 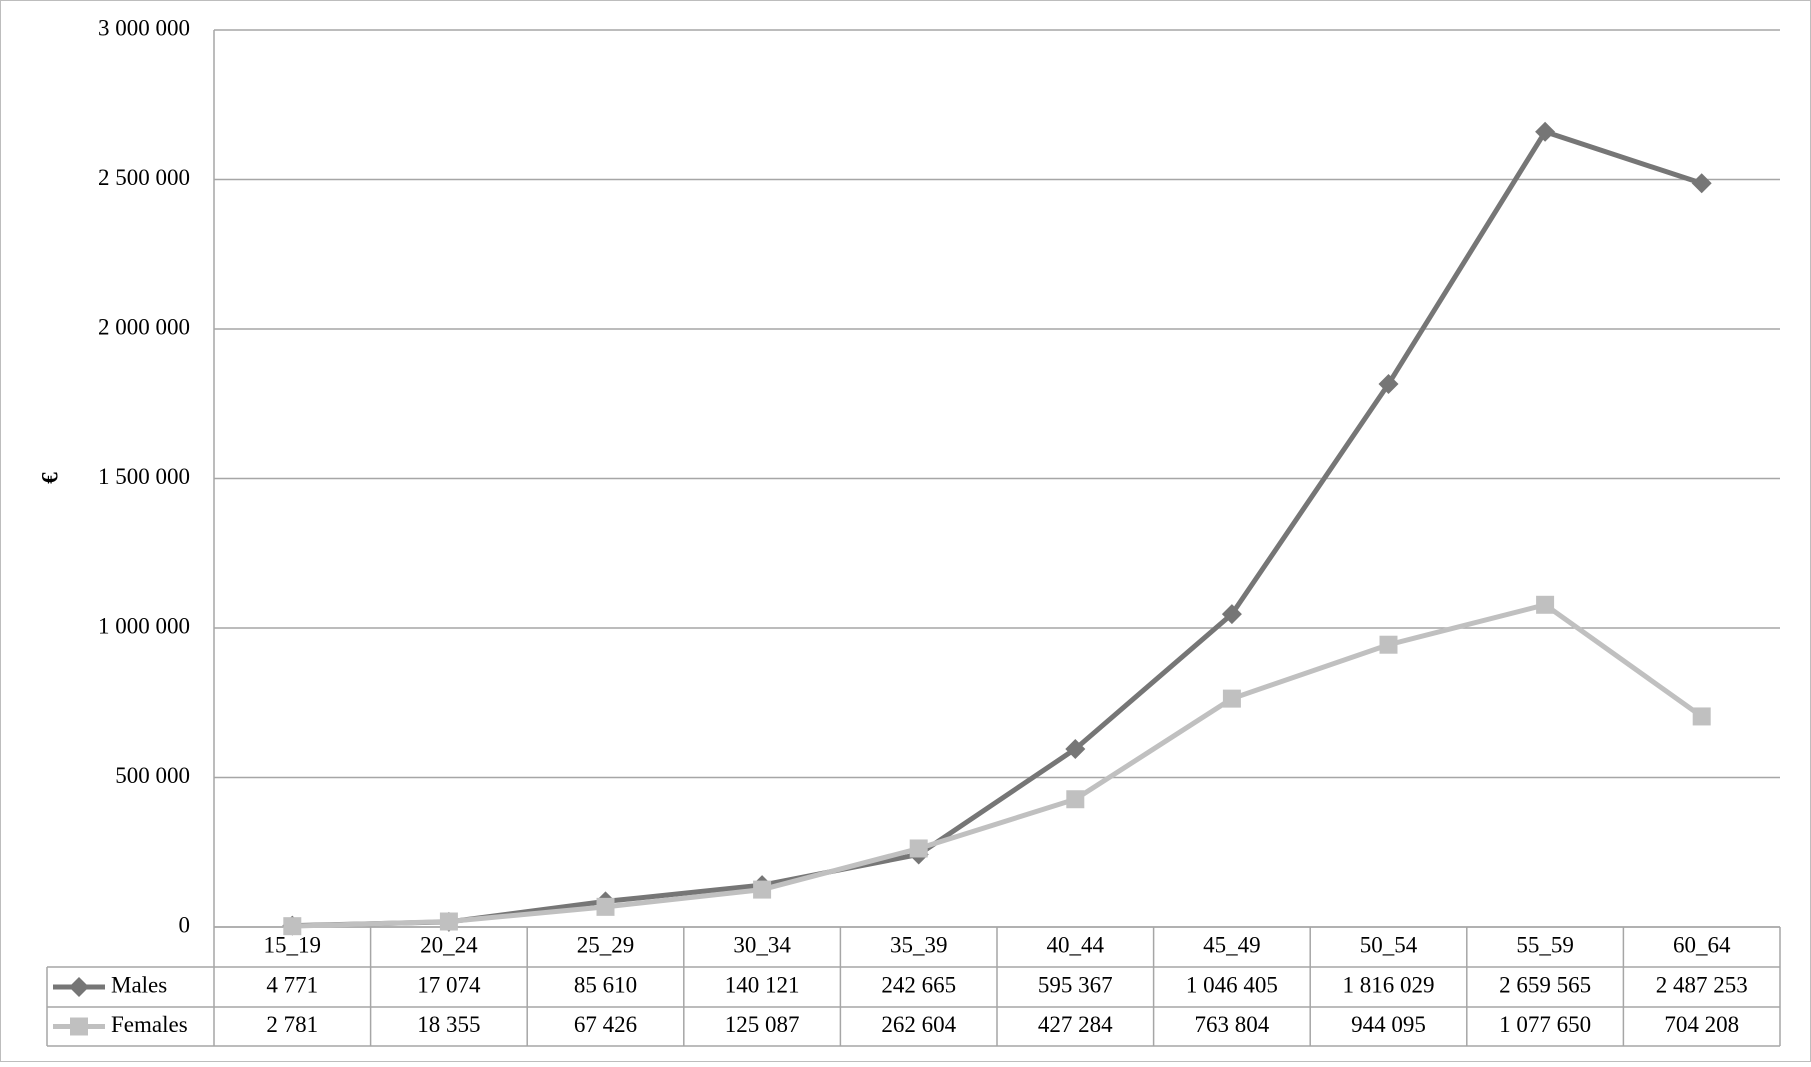 I want to click on category-label: 20_24, so click(x=449, y=944).